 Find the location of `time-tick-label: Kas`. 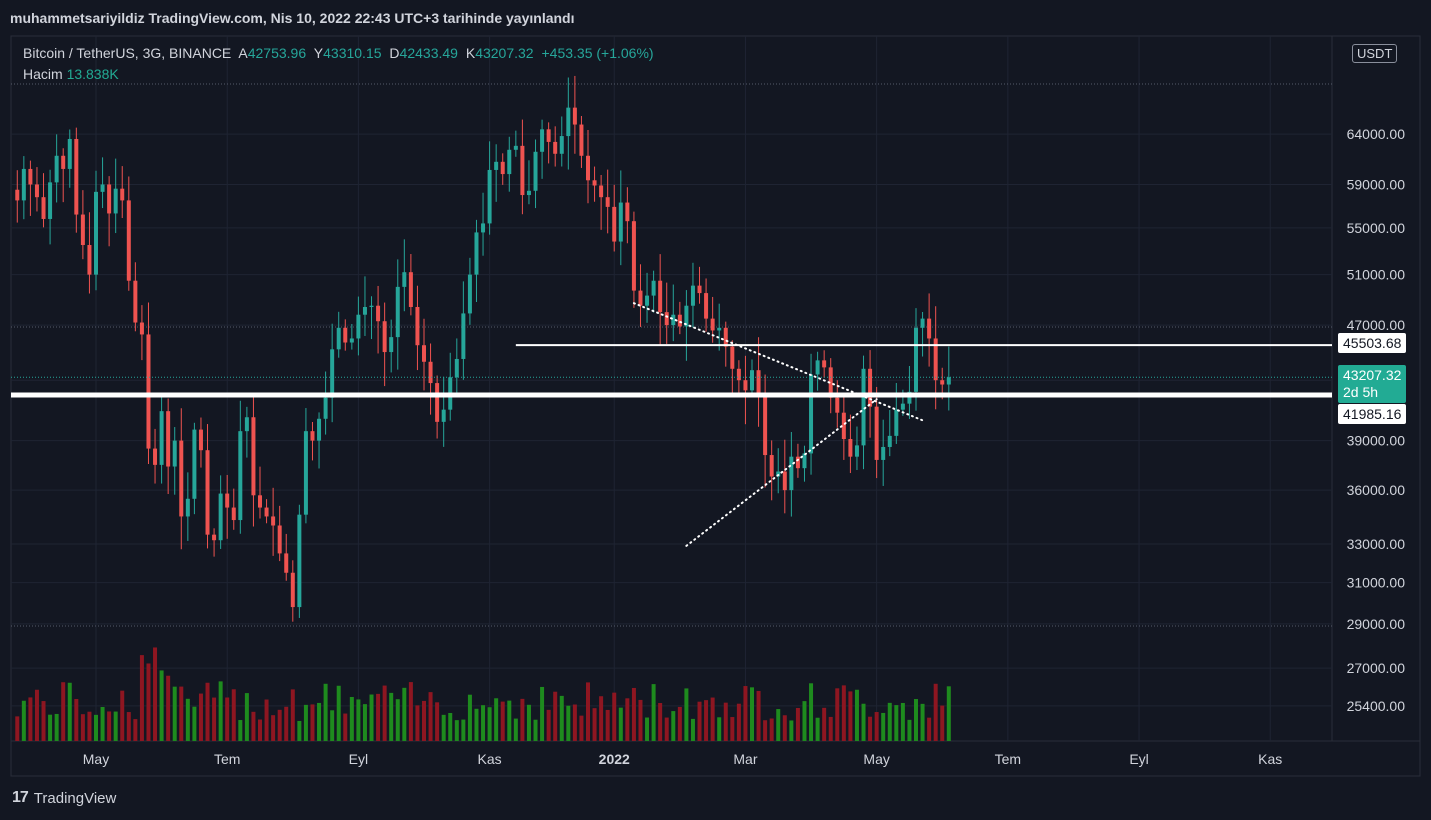

time-tick-label: Kas is located at coordinates (490, 759).